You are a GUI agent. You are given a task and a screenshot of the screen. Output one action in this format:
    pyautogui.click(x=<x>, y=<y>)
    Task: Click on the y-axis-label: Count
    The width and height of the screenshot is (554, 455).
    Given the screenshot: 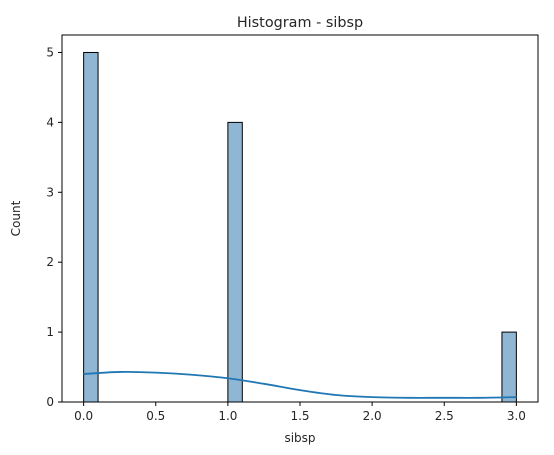 What is the action you would take?
    pyautogui.click(x=16, y=218)
    